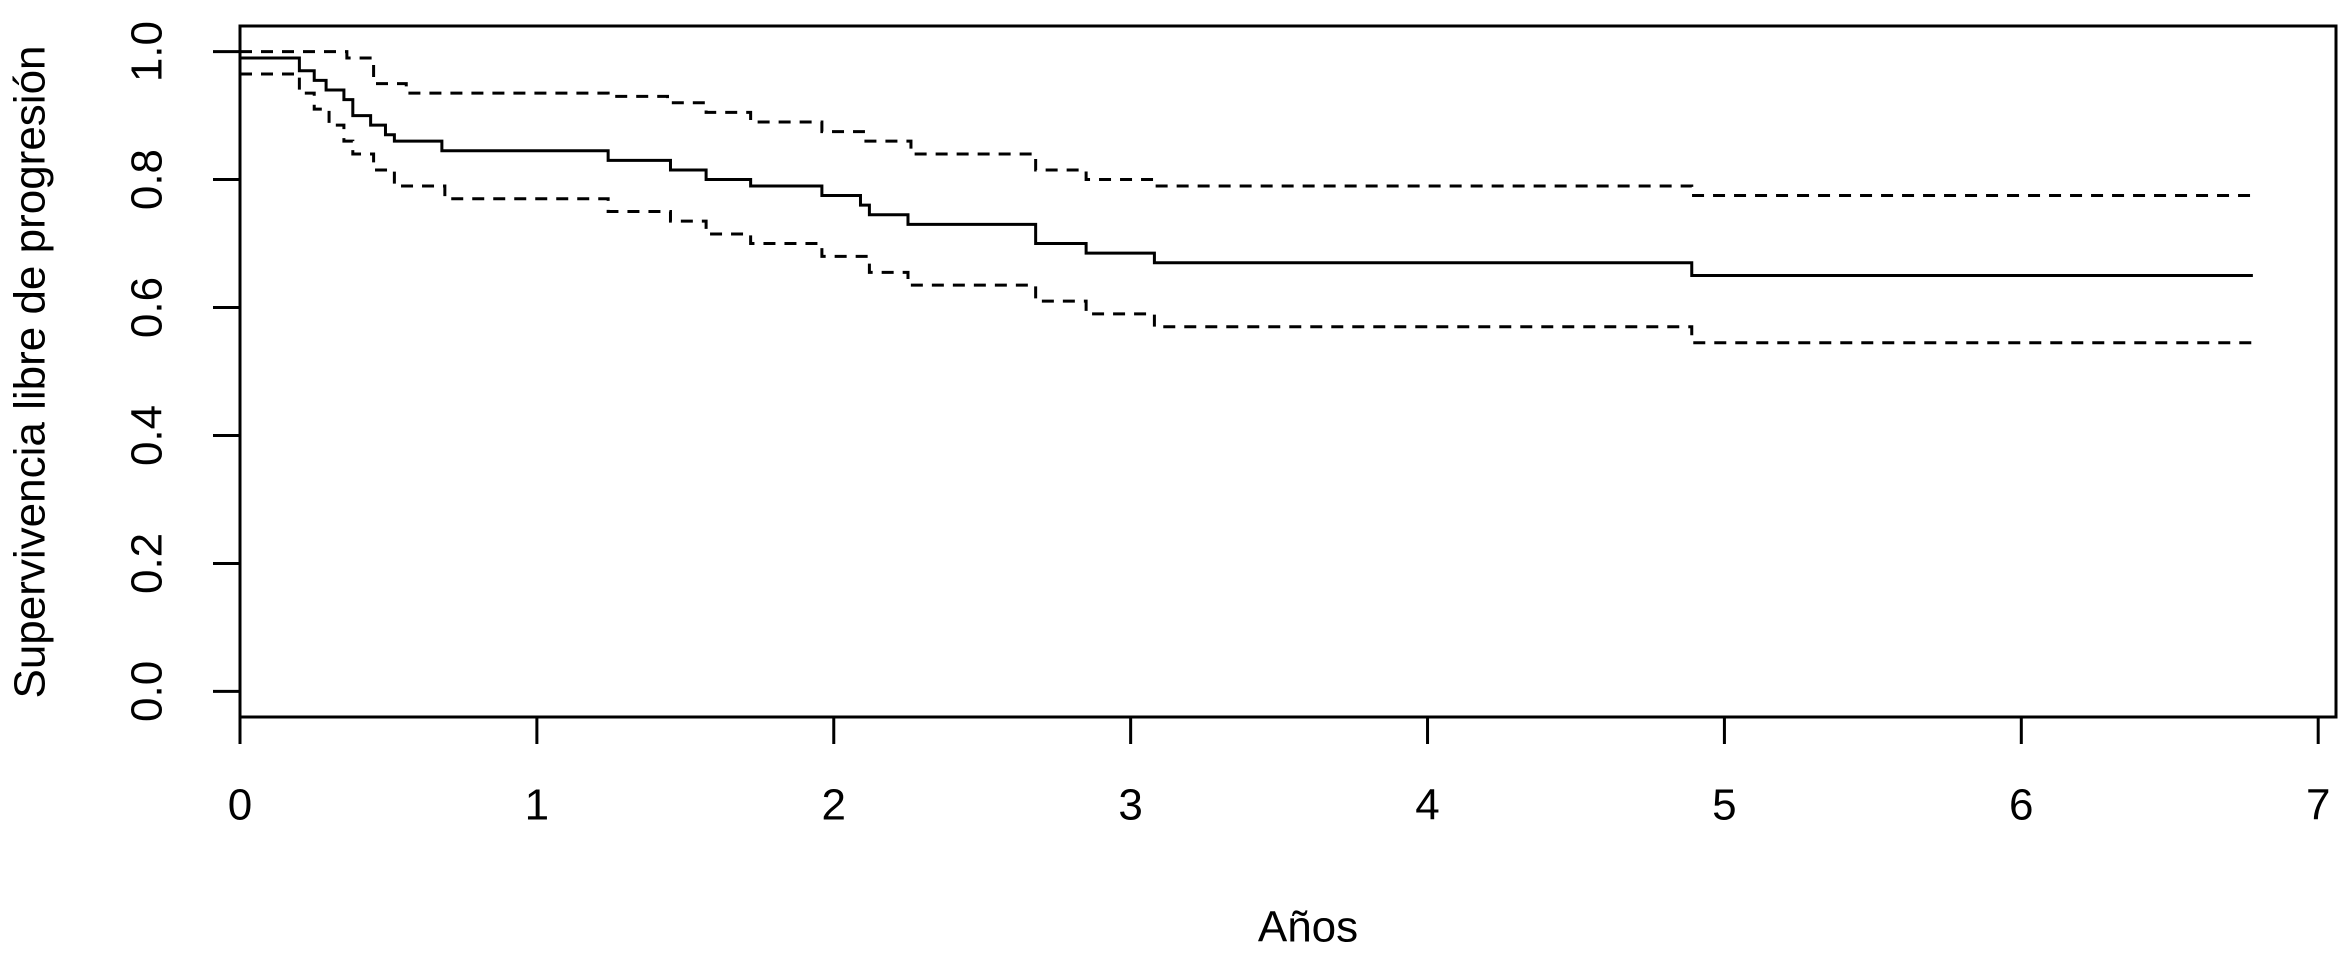 The width and height of the screenshot is (2341, 964). Describe the element at coordinates (2318, 805) in the screenshot. I see `x-tick-label: 7` at that location.